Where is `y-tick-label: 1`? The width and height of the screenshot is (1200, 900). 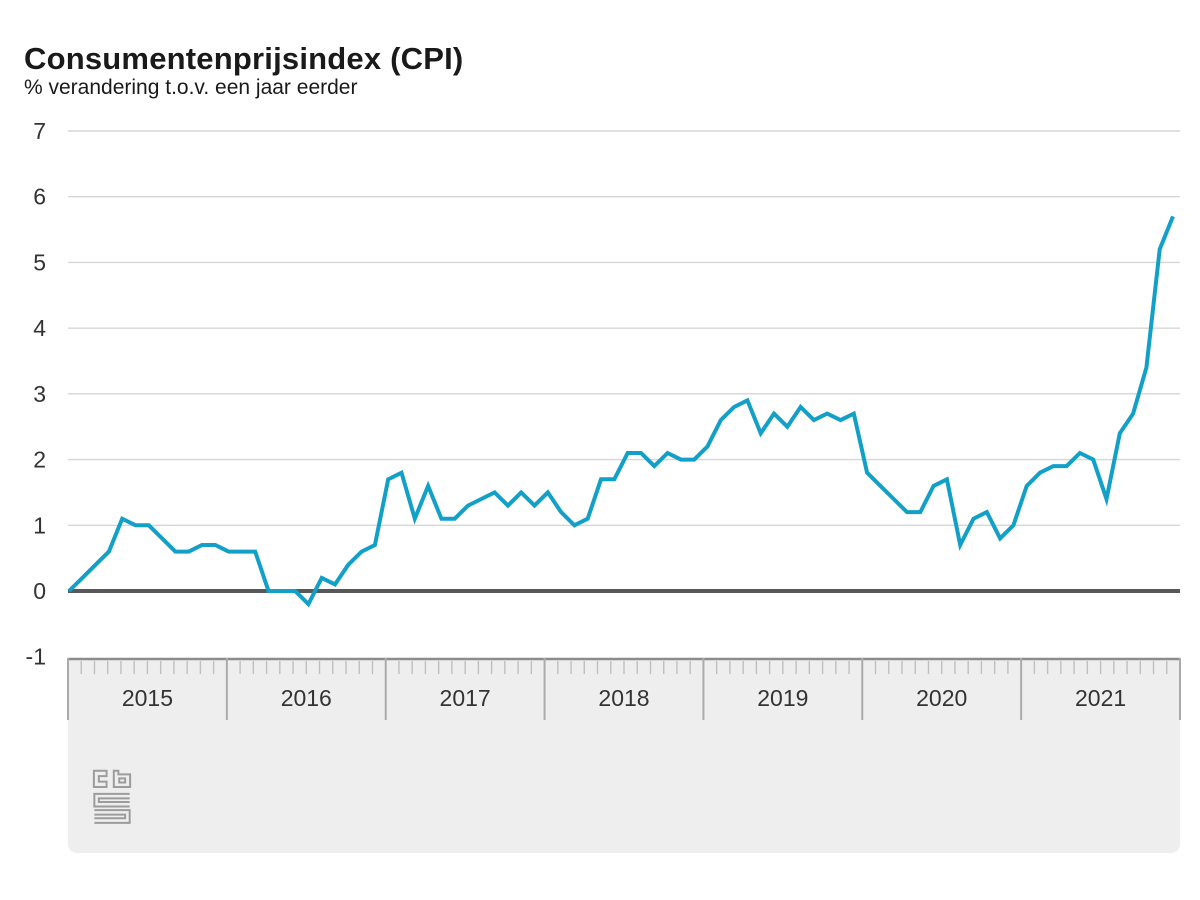
y-tick-label: 1 is located at coordinates (39, 525).